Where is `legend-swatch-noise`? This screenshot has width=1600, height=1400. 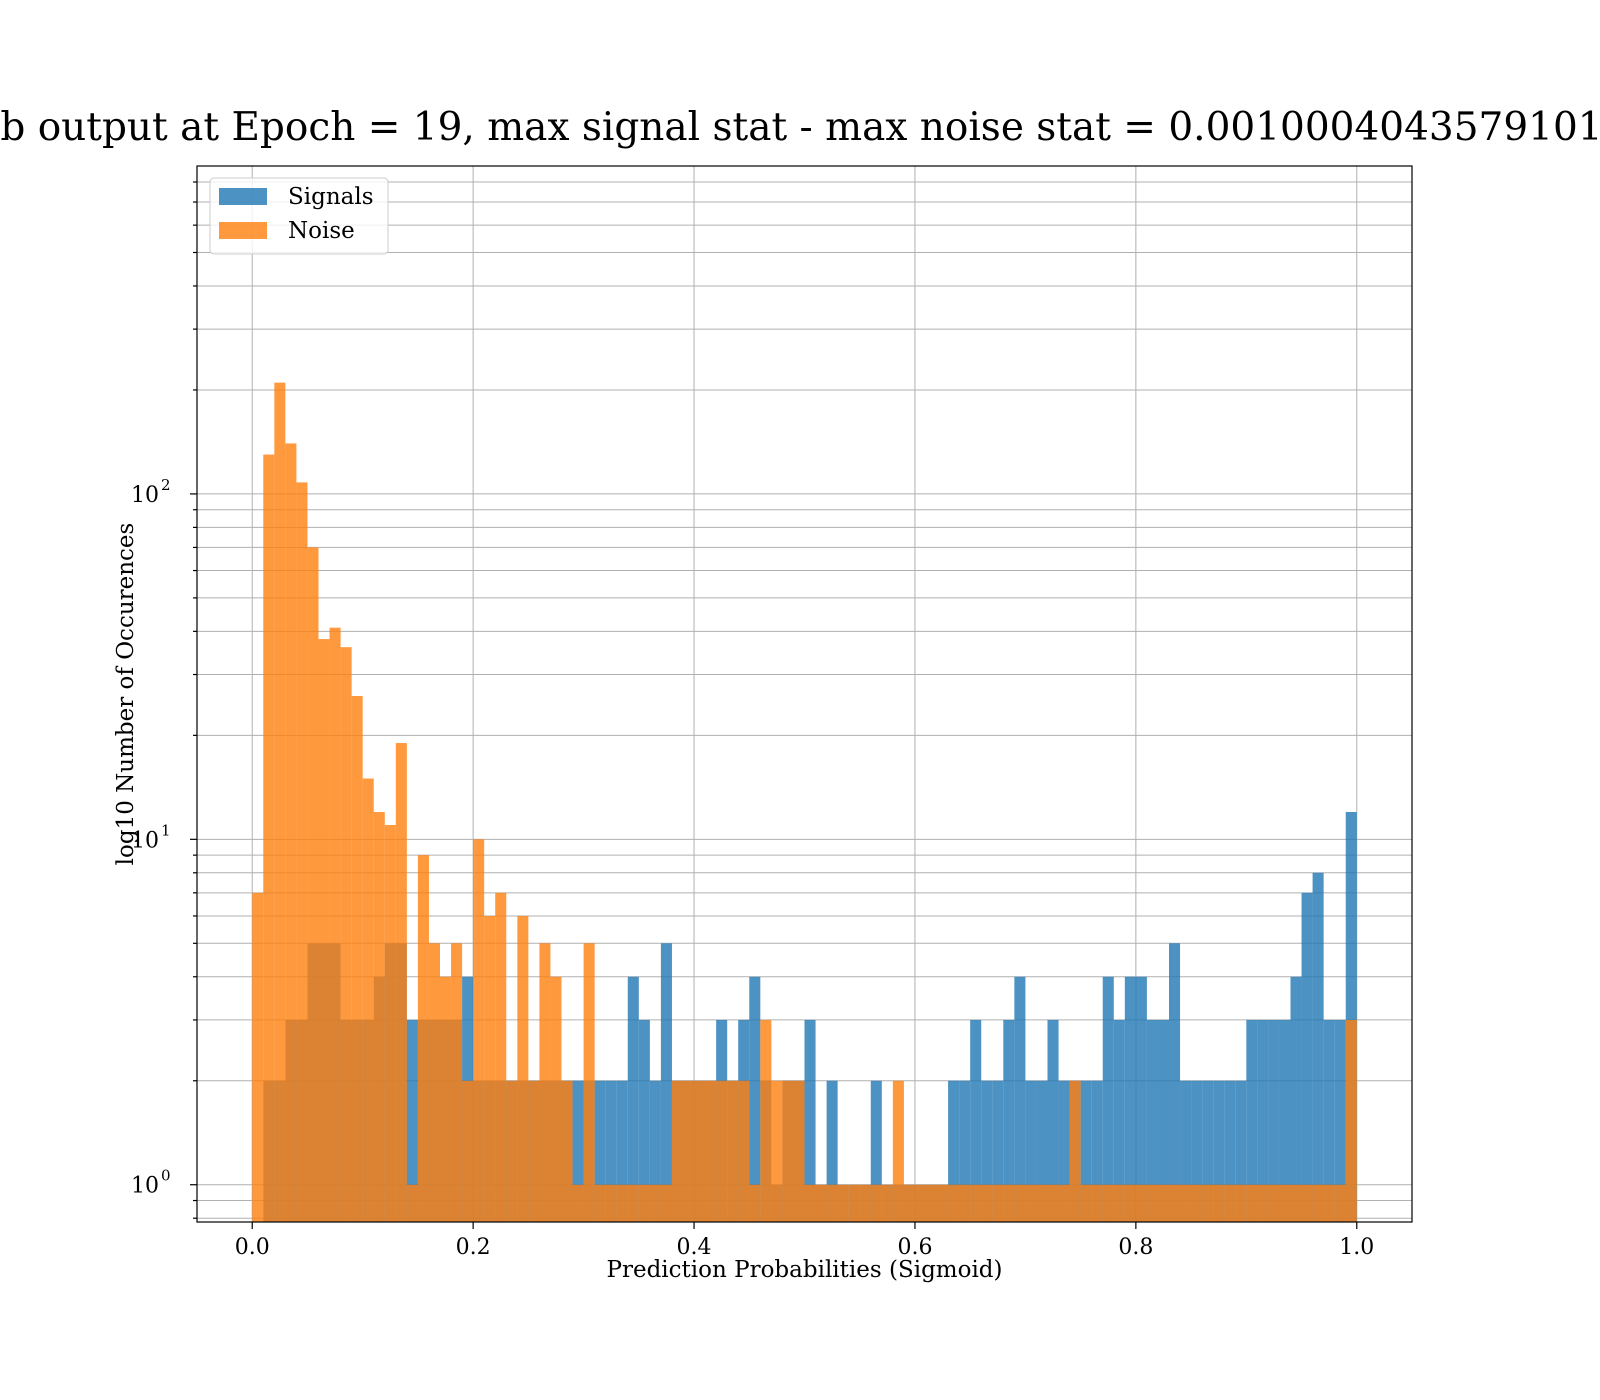
legend-swatch-noise is located at coordinates (243, 230).